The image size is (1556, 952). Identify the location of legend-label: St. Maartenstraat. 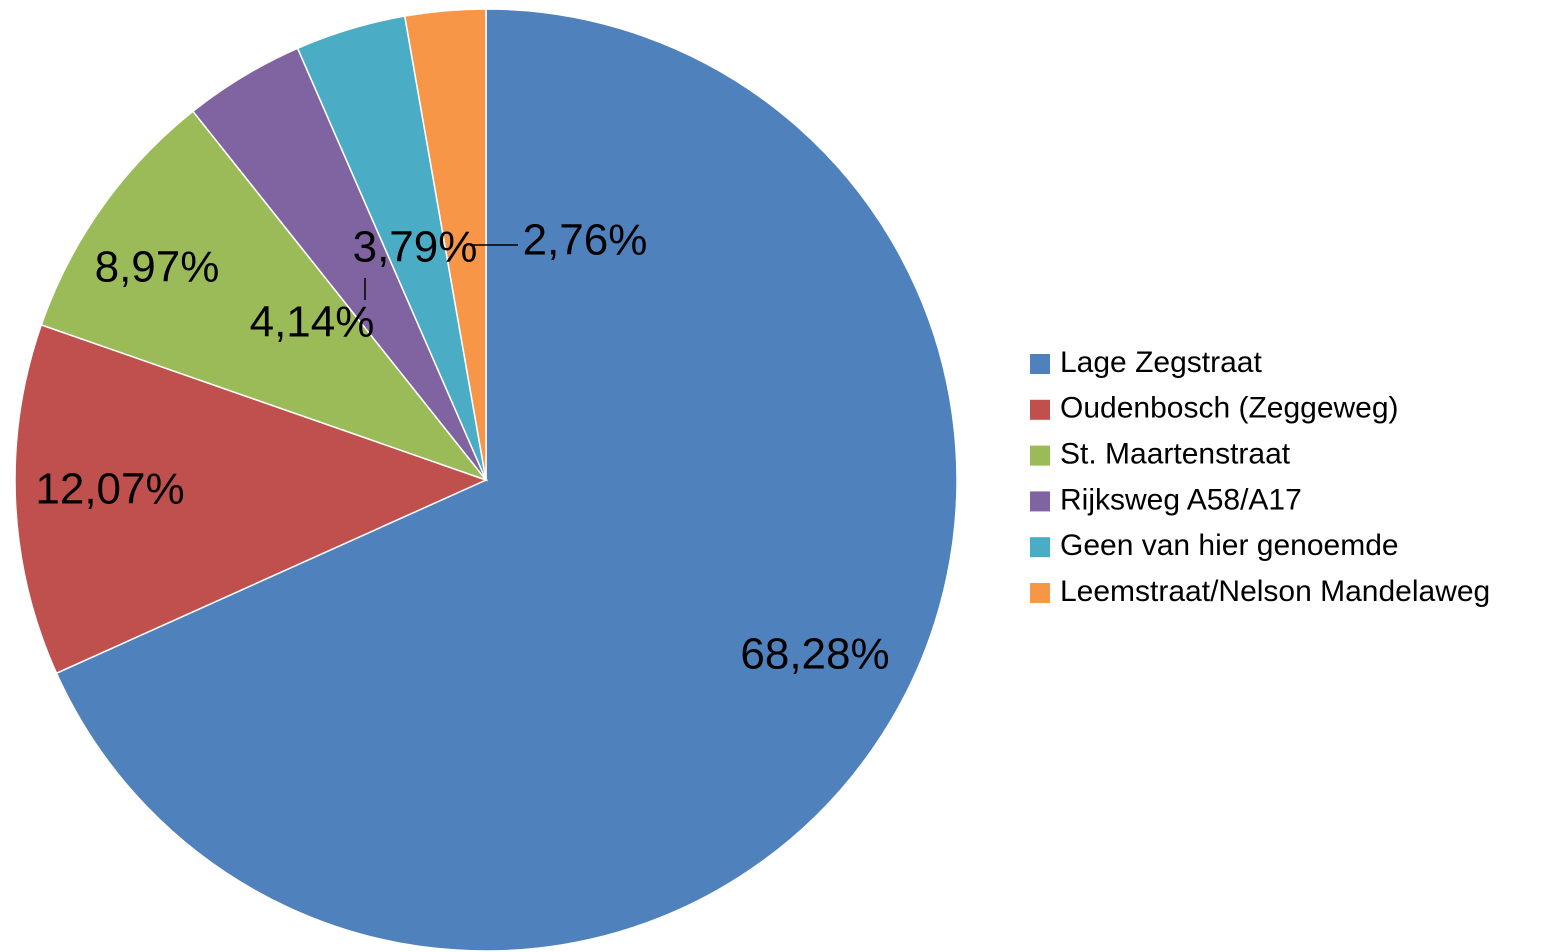
(1175, 454).